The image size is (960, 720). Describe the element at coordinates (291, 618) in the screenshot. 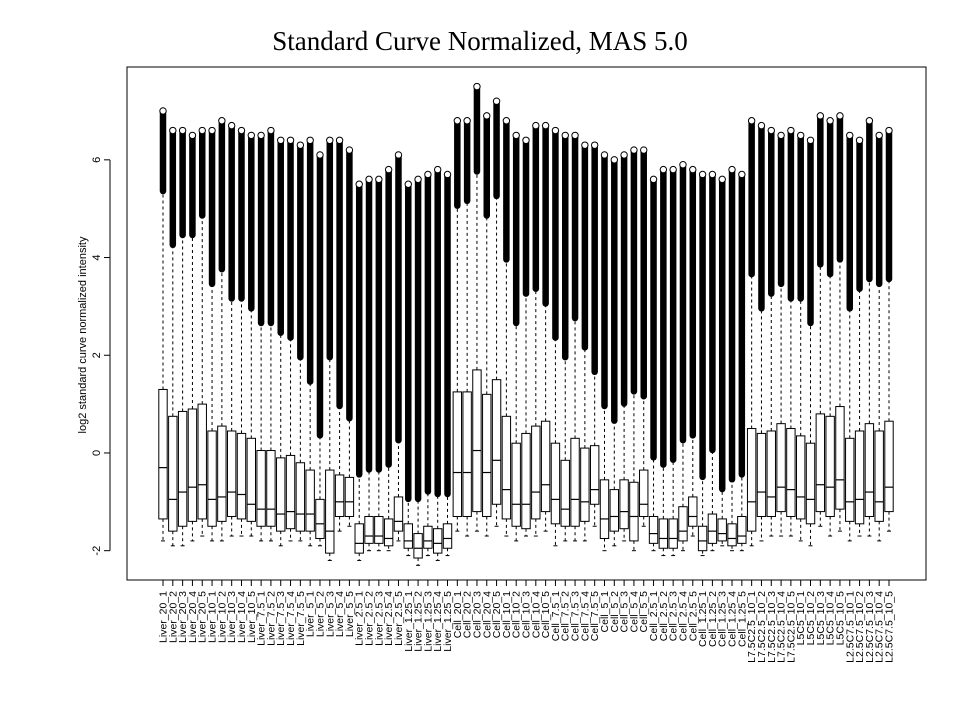

I see `x-tick-label: Liver_7.5_4` at that location.